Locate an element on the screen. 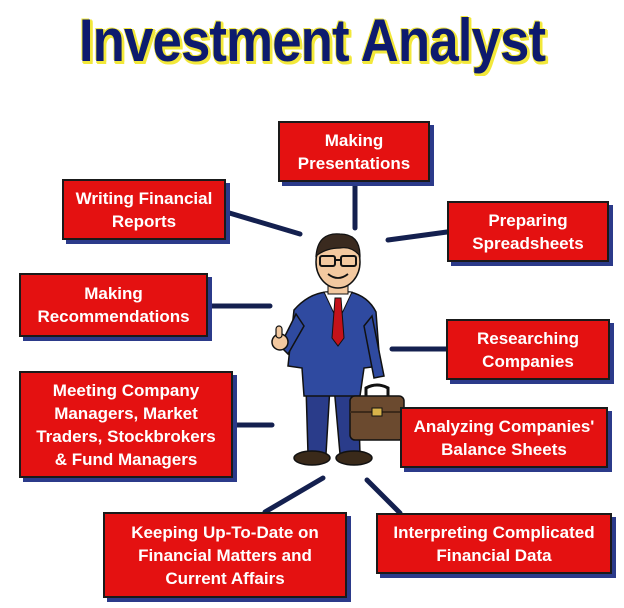 The width and height of the screenshot is (624, 608). node-line: Preparing is located at coordinates (528, 220).